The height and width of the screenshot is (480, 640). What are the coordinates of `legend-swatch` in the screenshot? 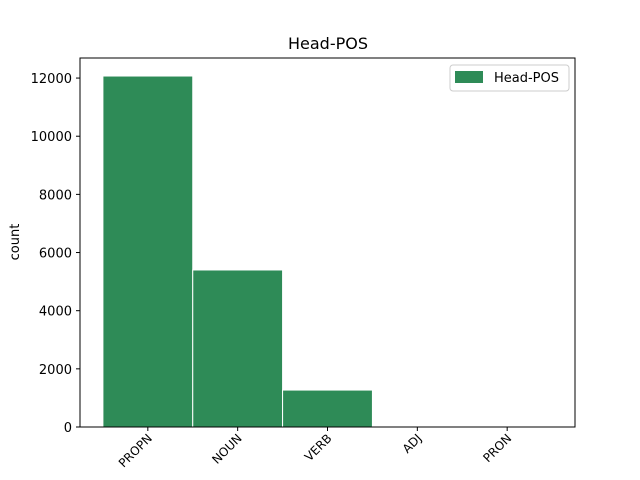 It's located at (469, 77).